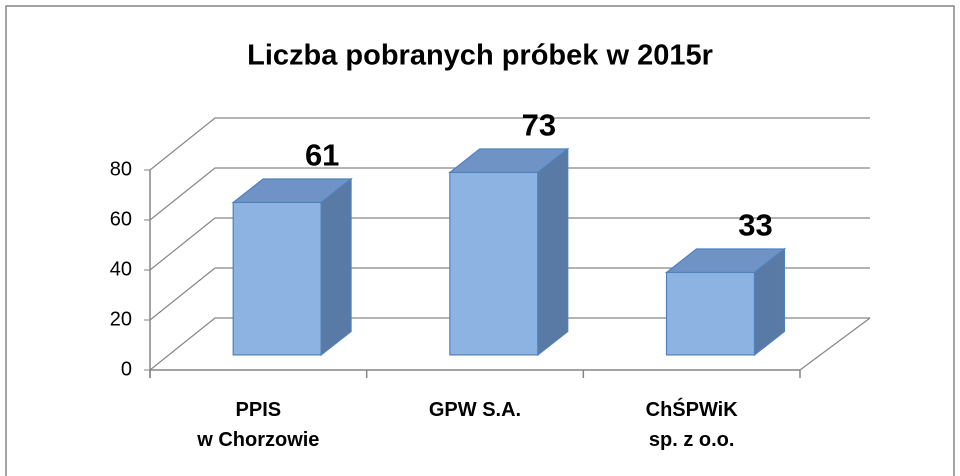 The height and width of the screenshot is (476, 960). Describe the element at coordinates (835, 344) in the screenshot. I see `floor-edge` at that location.